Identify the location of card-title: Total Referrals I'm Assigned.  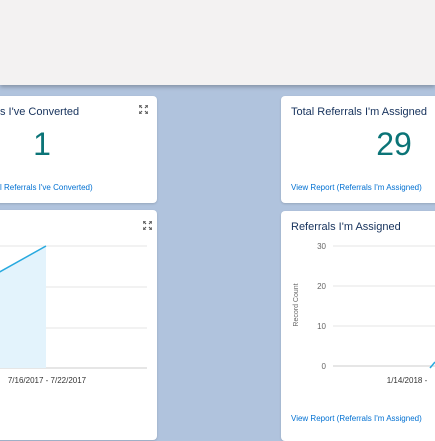
(359, 112).